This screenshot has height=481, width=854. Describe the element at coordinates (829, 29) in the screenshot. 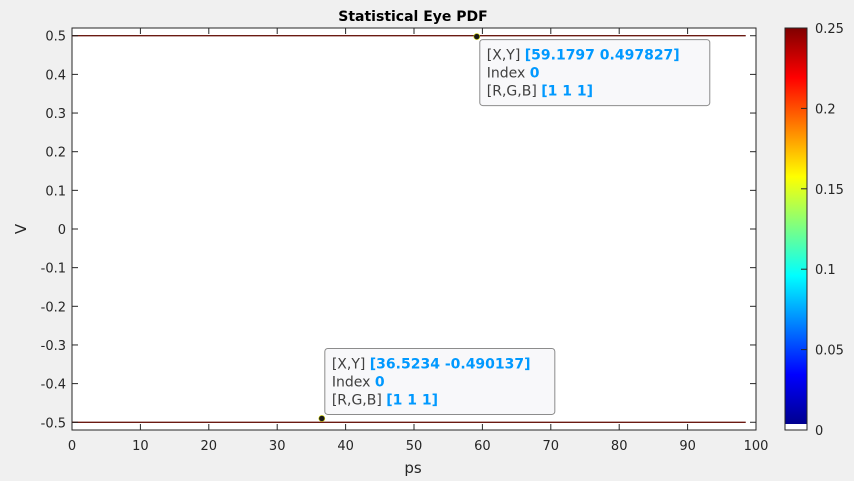

I see `colorbar-tick-label: 0.25` at that location.